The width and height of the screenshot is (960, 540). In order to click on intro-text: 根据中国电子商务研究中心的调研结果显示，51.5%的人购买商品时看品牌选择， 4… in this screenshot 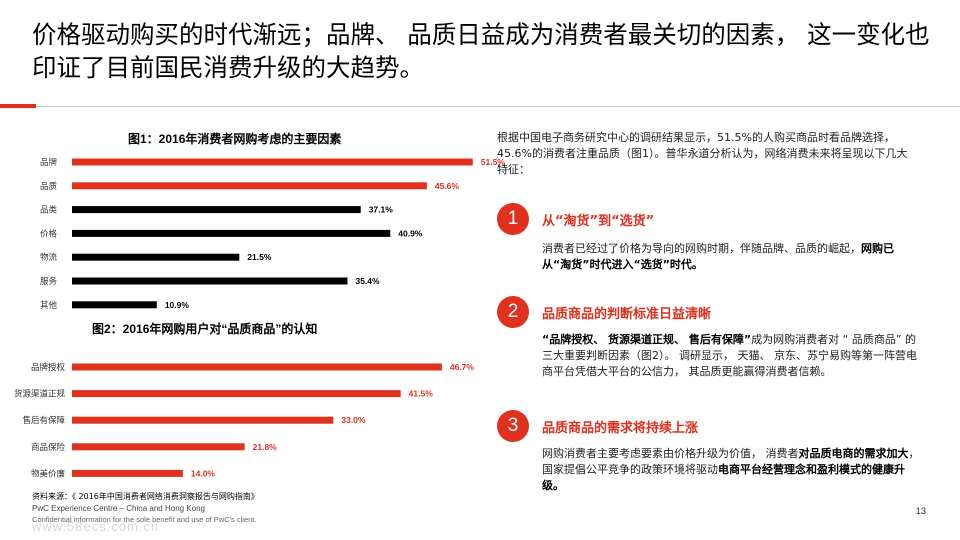, I will do `click(702, 153)`.